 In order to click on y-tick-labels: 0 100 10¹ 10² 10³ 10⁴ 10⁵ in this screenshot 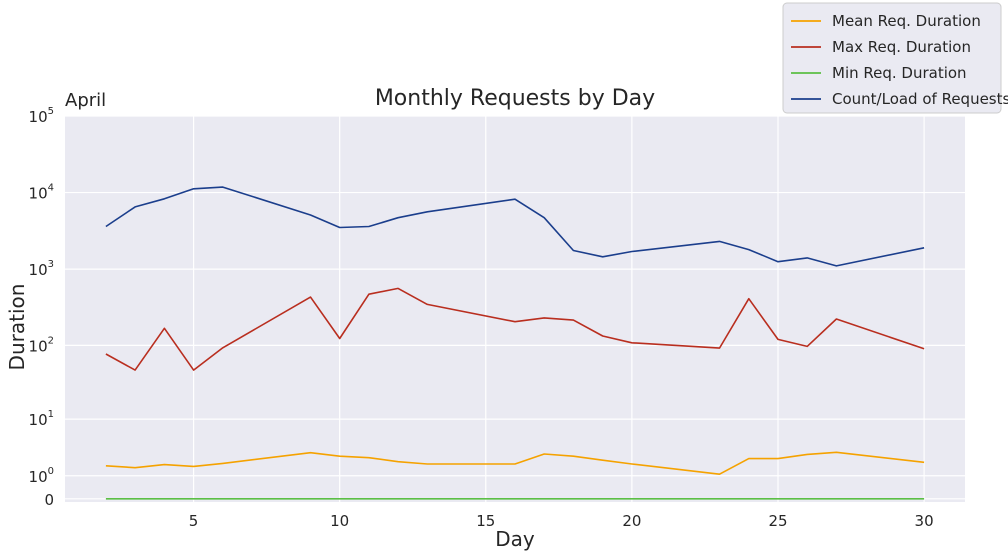, I will do `click(41, 307)`.